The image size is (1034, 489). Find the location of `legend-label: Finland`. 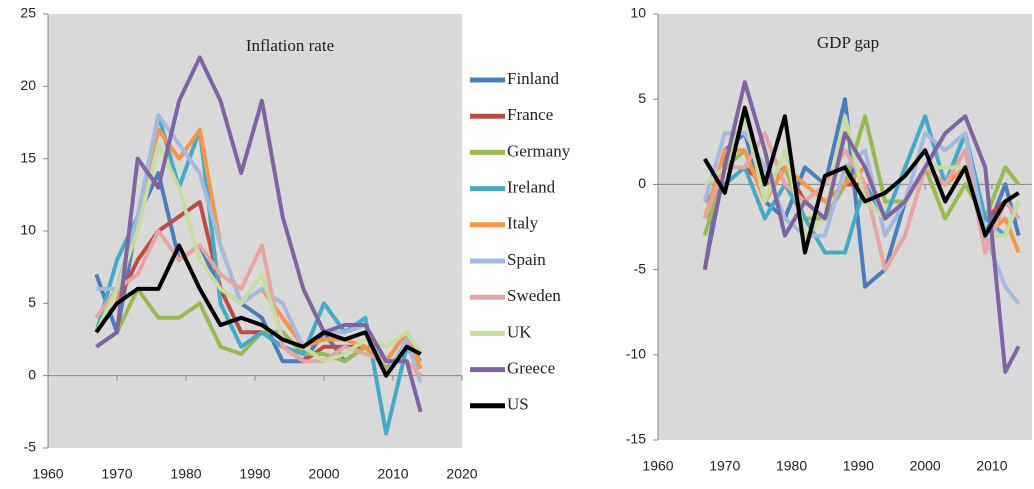

legend-label: Finland is located at coordinates (533, 78).